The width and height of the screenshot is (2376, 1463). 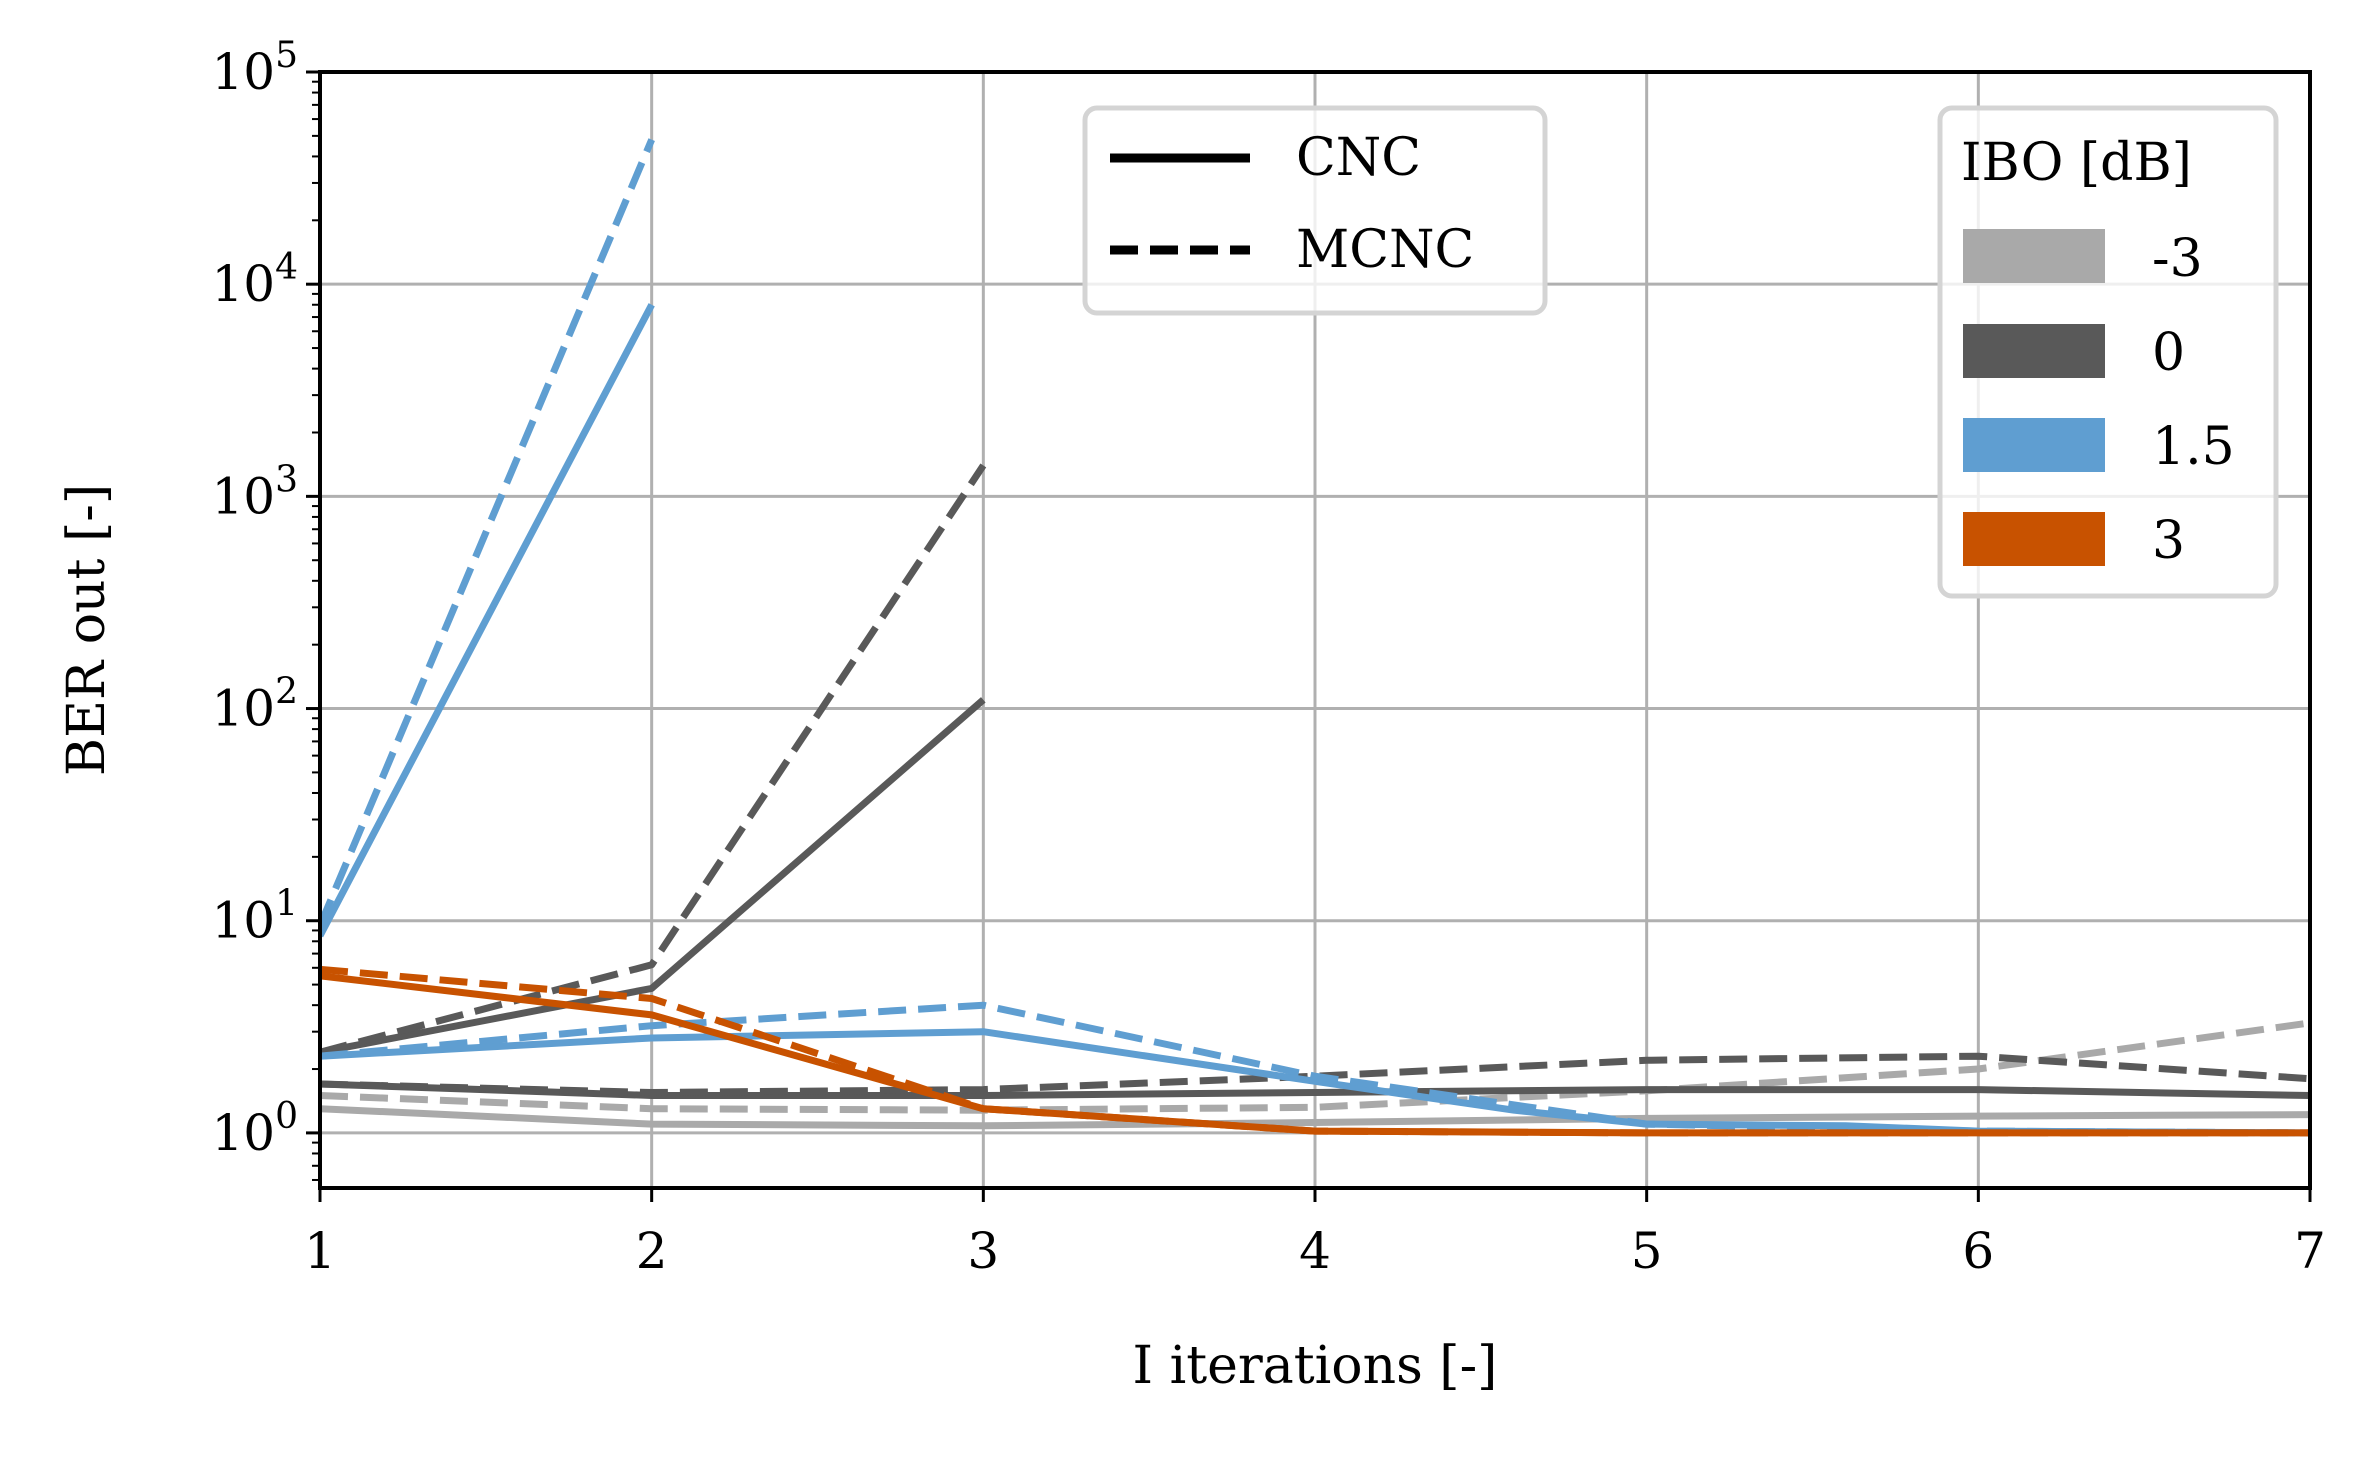 I want to click on color-legend: IBO [dB] -3 0 1.5 3, so click(x=2108, y=352).